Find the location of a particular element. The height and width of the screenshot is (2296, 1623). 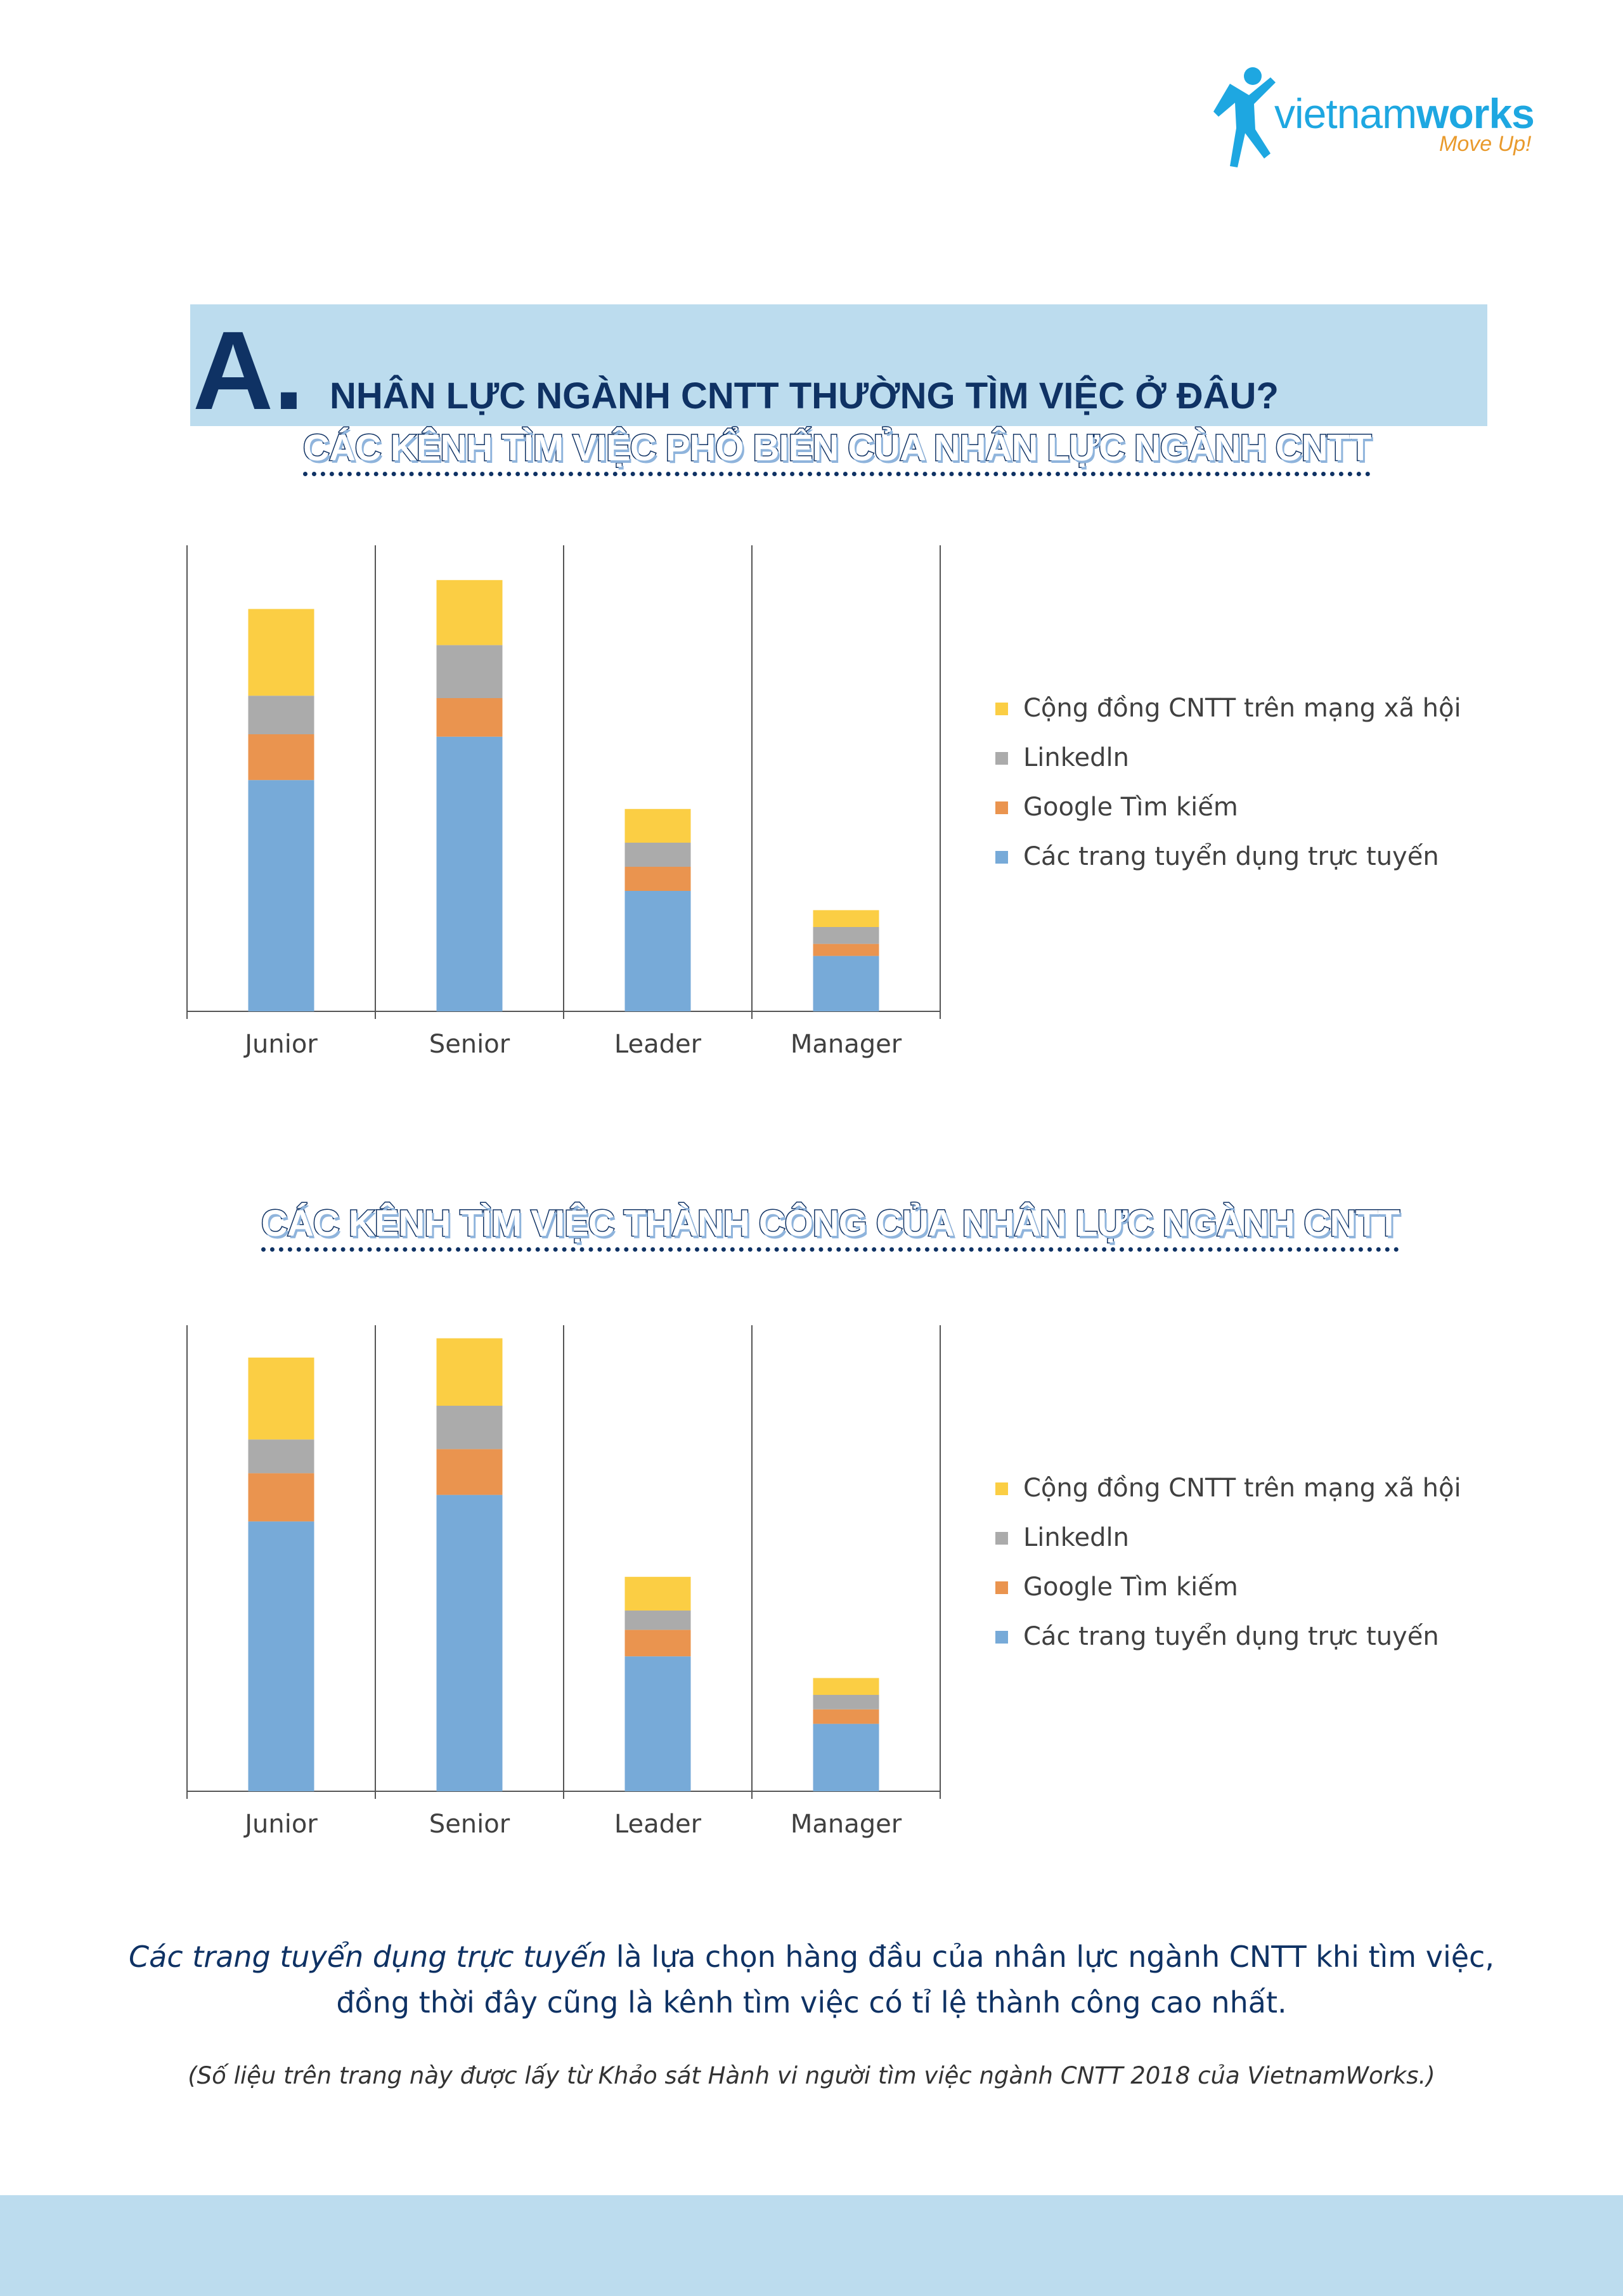

summary-highlight: Các trang tuyển dụng trực tuyến is located at coordinates (368, 1957).